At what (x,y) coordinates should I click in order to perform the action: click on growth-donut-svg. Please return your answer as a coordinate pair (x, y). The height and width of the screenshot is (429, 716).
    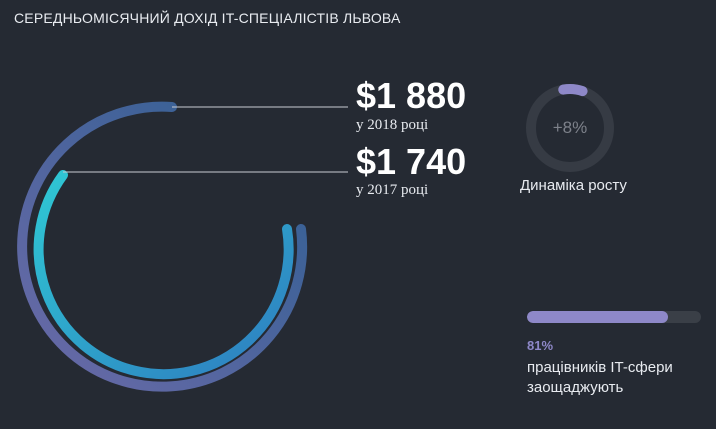
    Looking at the image, I should click on (570, 128).